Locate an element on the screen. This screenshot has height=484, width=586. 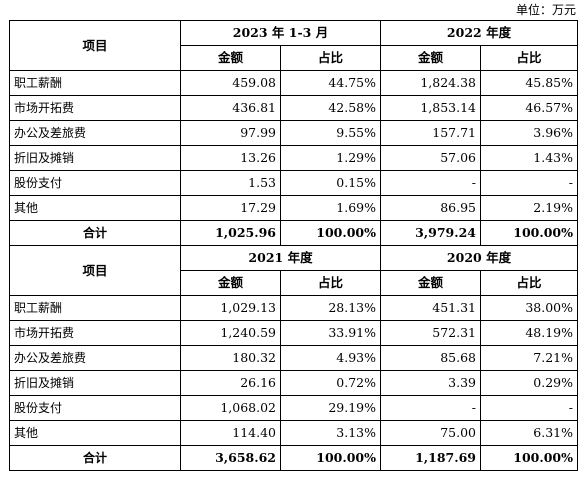
ratio-cell: 0.15% is located at coordinates (330, 183).